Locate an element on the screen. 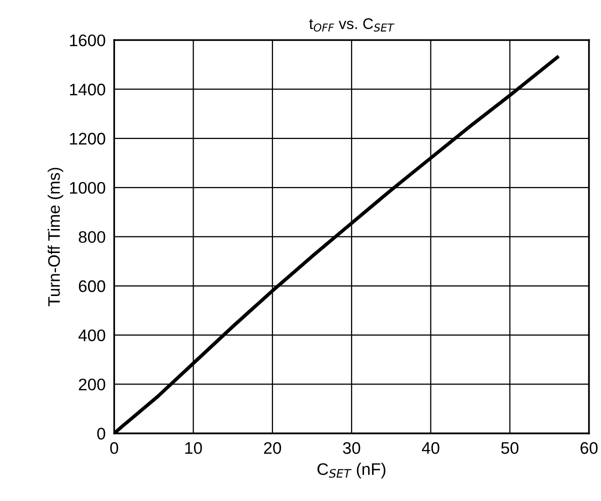 The height and width of the screenshot is (501, 601). x-tick-label: 10 is located at coordinates (193, 448).